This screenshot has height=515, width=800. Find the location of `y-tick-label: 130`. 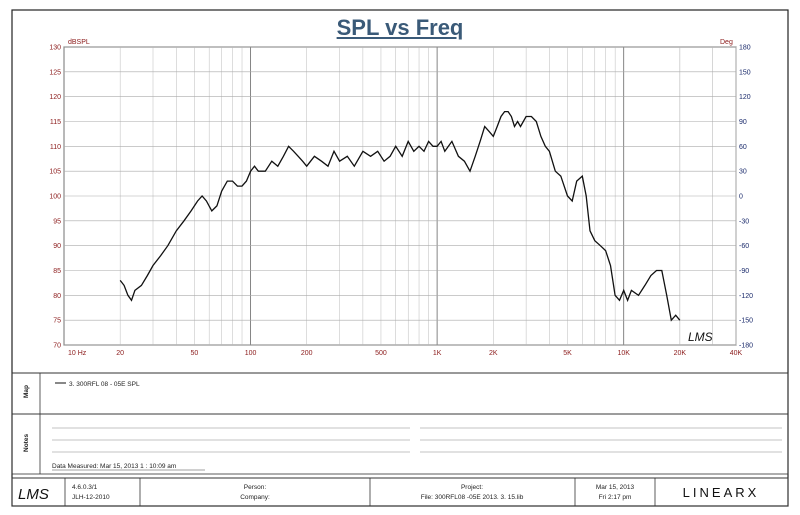

y-tick-label: 130 is located at coordinates (55, 48).